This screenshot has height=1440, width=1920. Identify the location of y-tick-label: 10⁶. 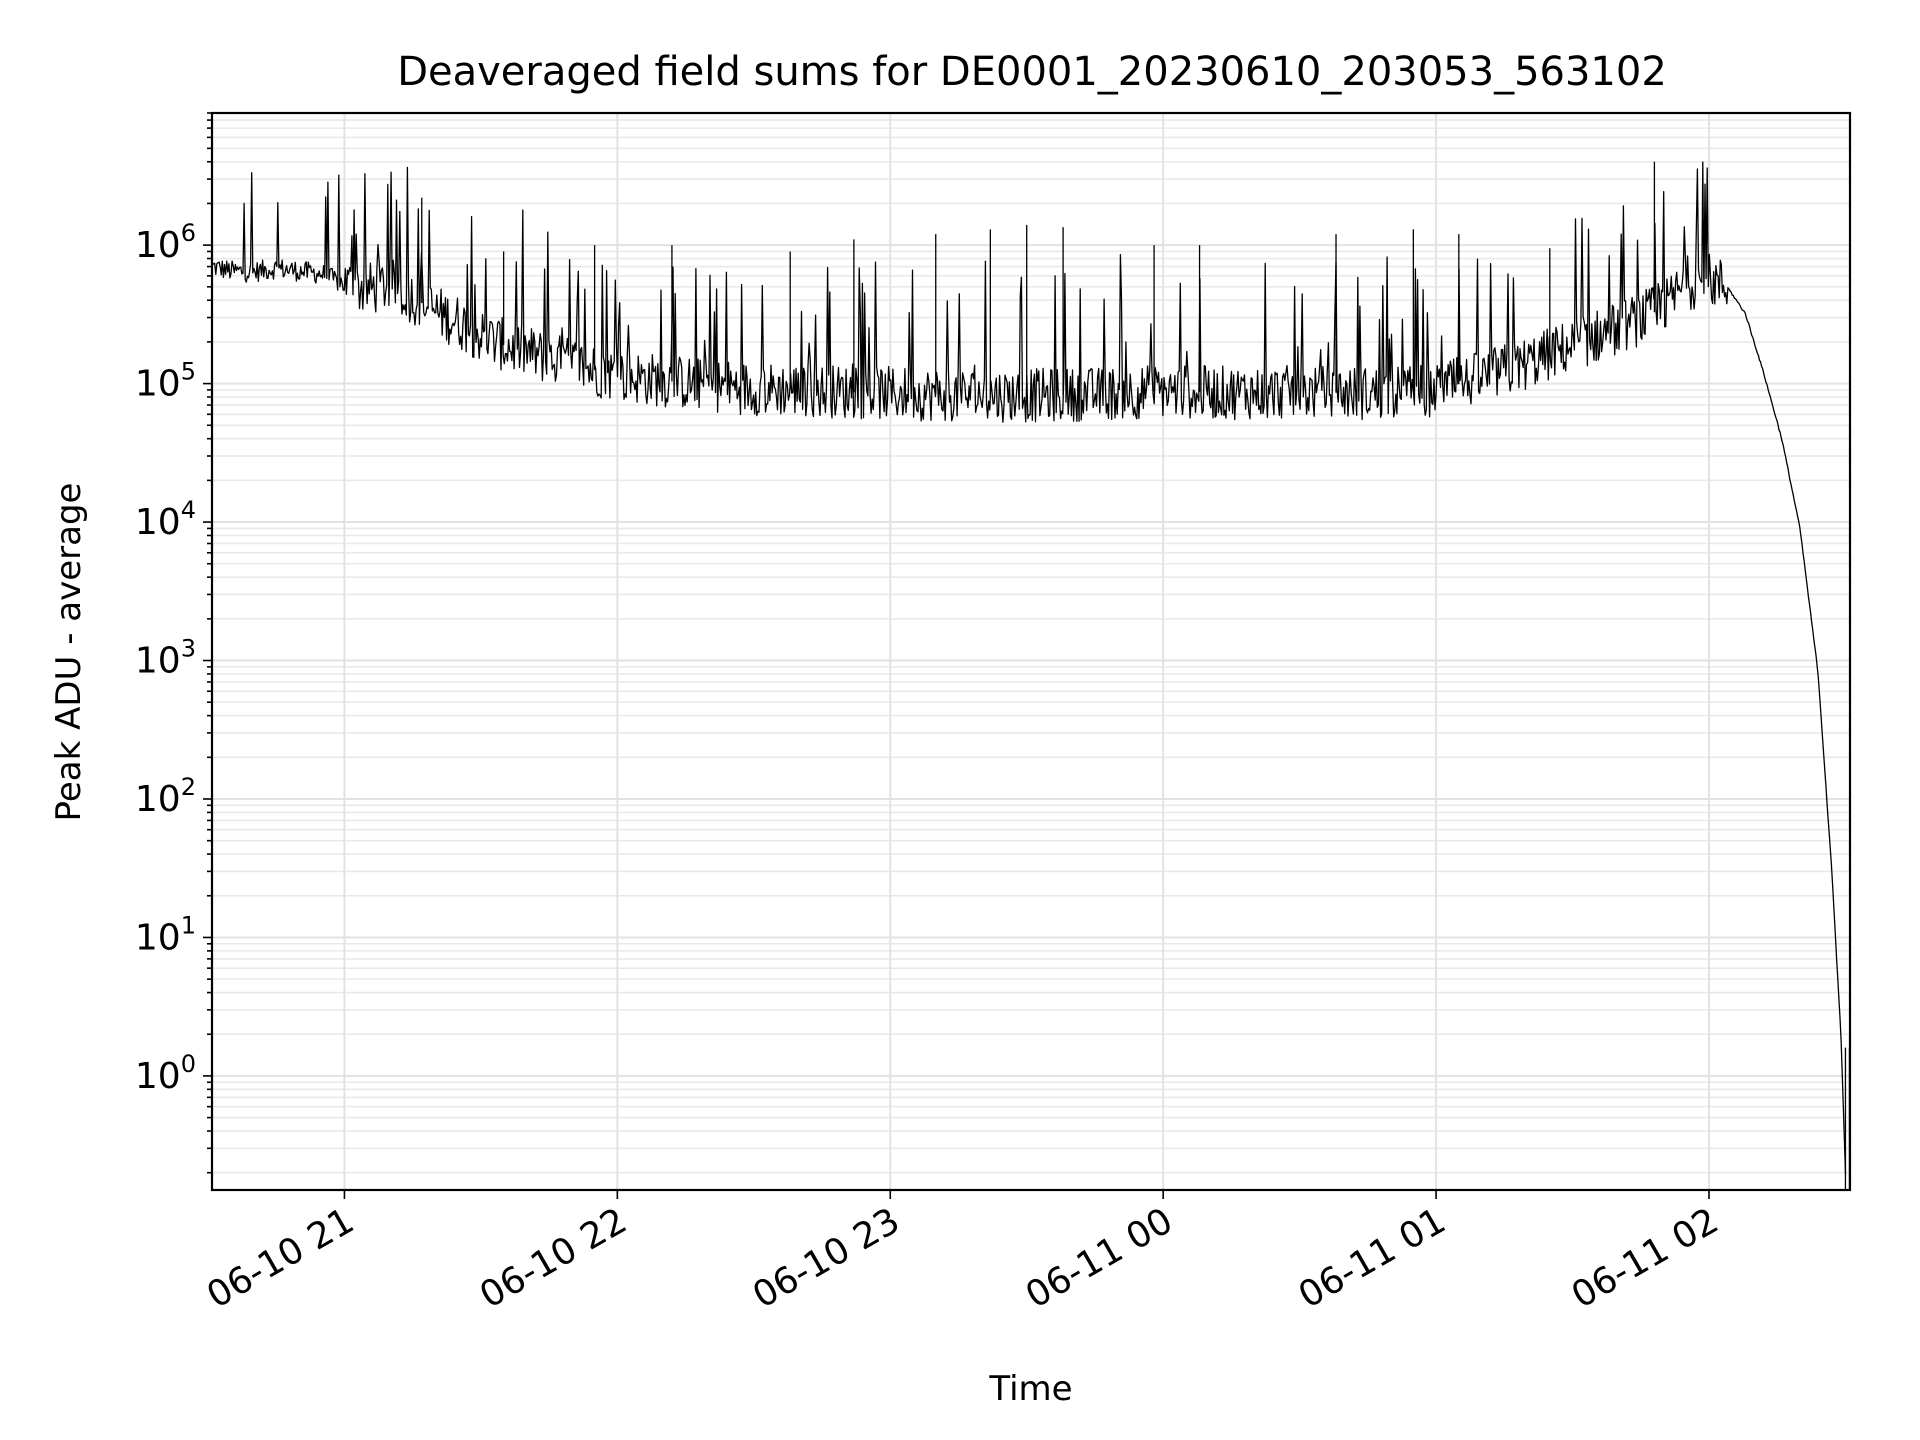
(165, 242).